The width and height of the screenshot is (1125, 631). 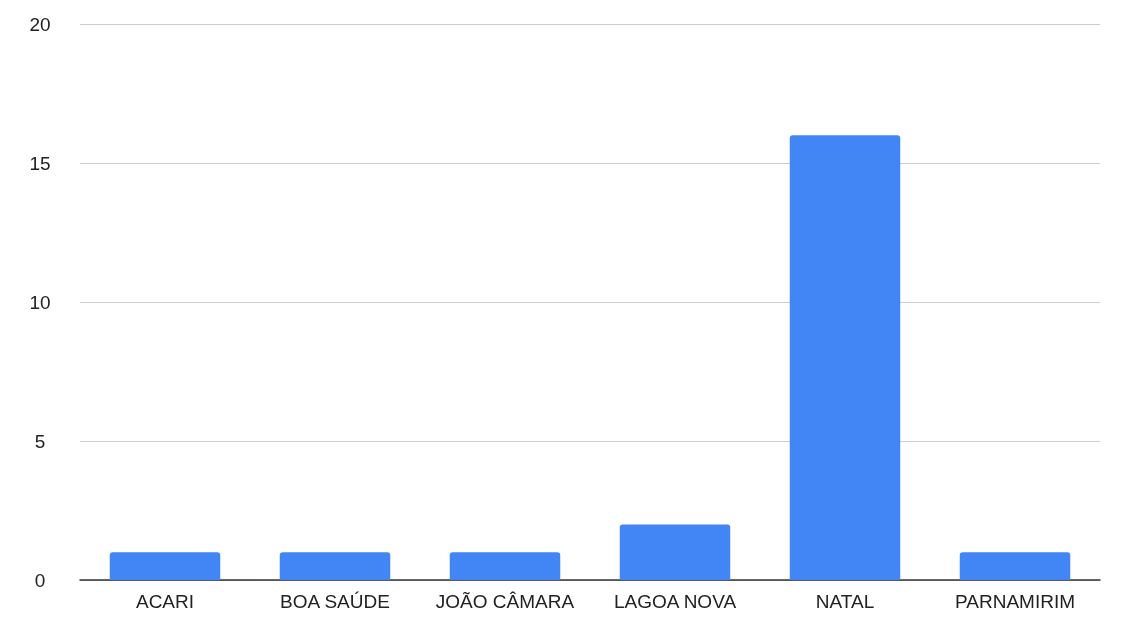 What do you see at coordinates (40, 163) in the screenshot?
I see `y-tick-label: 15` at bounding box center [40, 163].